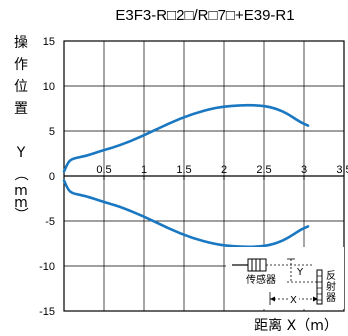 This screenshot has width=348, height=336. What do you see at coordinates (52, 177) in the screenshot?
I see `y-tick-label: 0` at bounding box center [52, 177].